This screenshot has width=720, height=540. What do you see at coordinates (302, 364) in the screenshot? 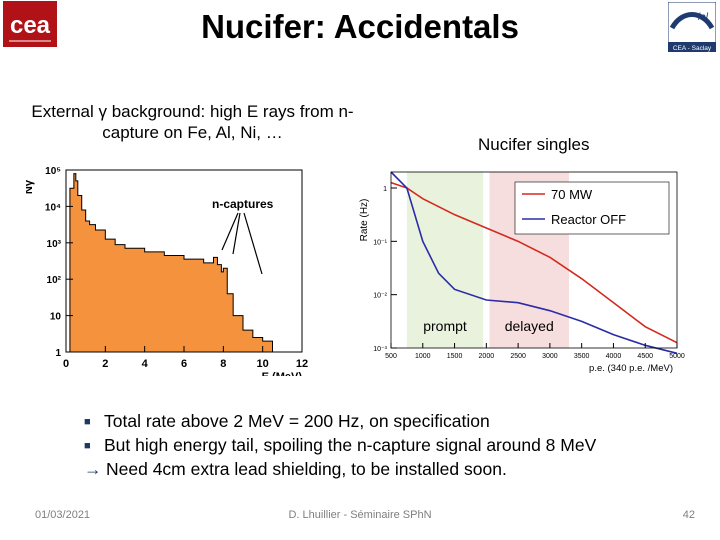
I see `x-tick-label: 12` at bounding box center [302, 364].